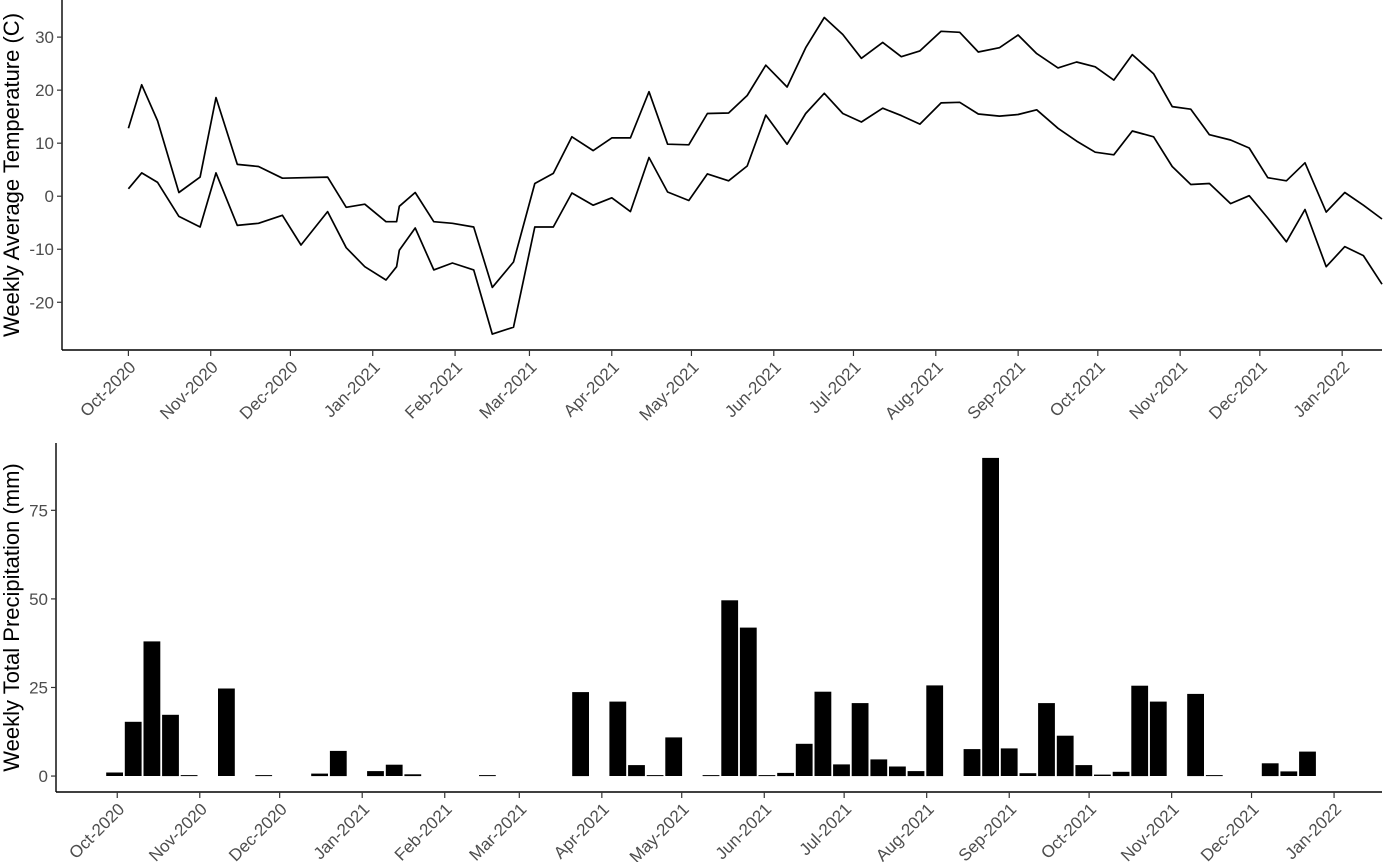 Image resolution: width=1400 pixels, height=862 pixels. What do you see at coordinates (38, 510) in the screenshot?
I see `y-tick-label: 75` at bounding box center [38, 510].